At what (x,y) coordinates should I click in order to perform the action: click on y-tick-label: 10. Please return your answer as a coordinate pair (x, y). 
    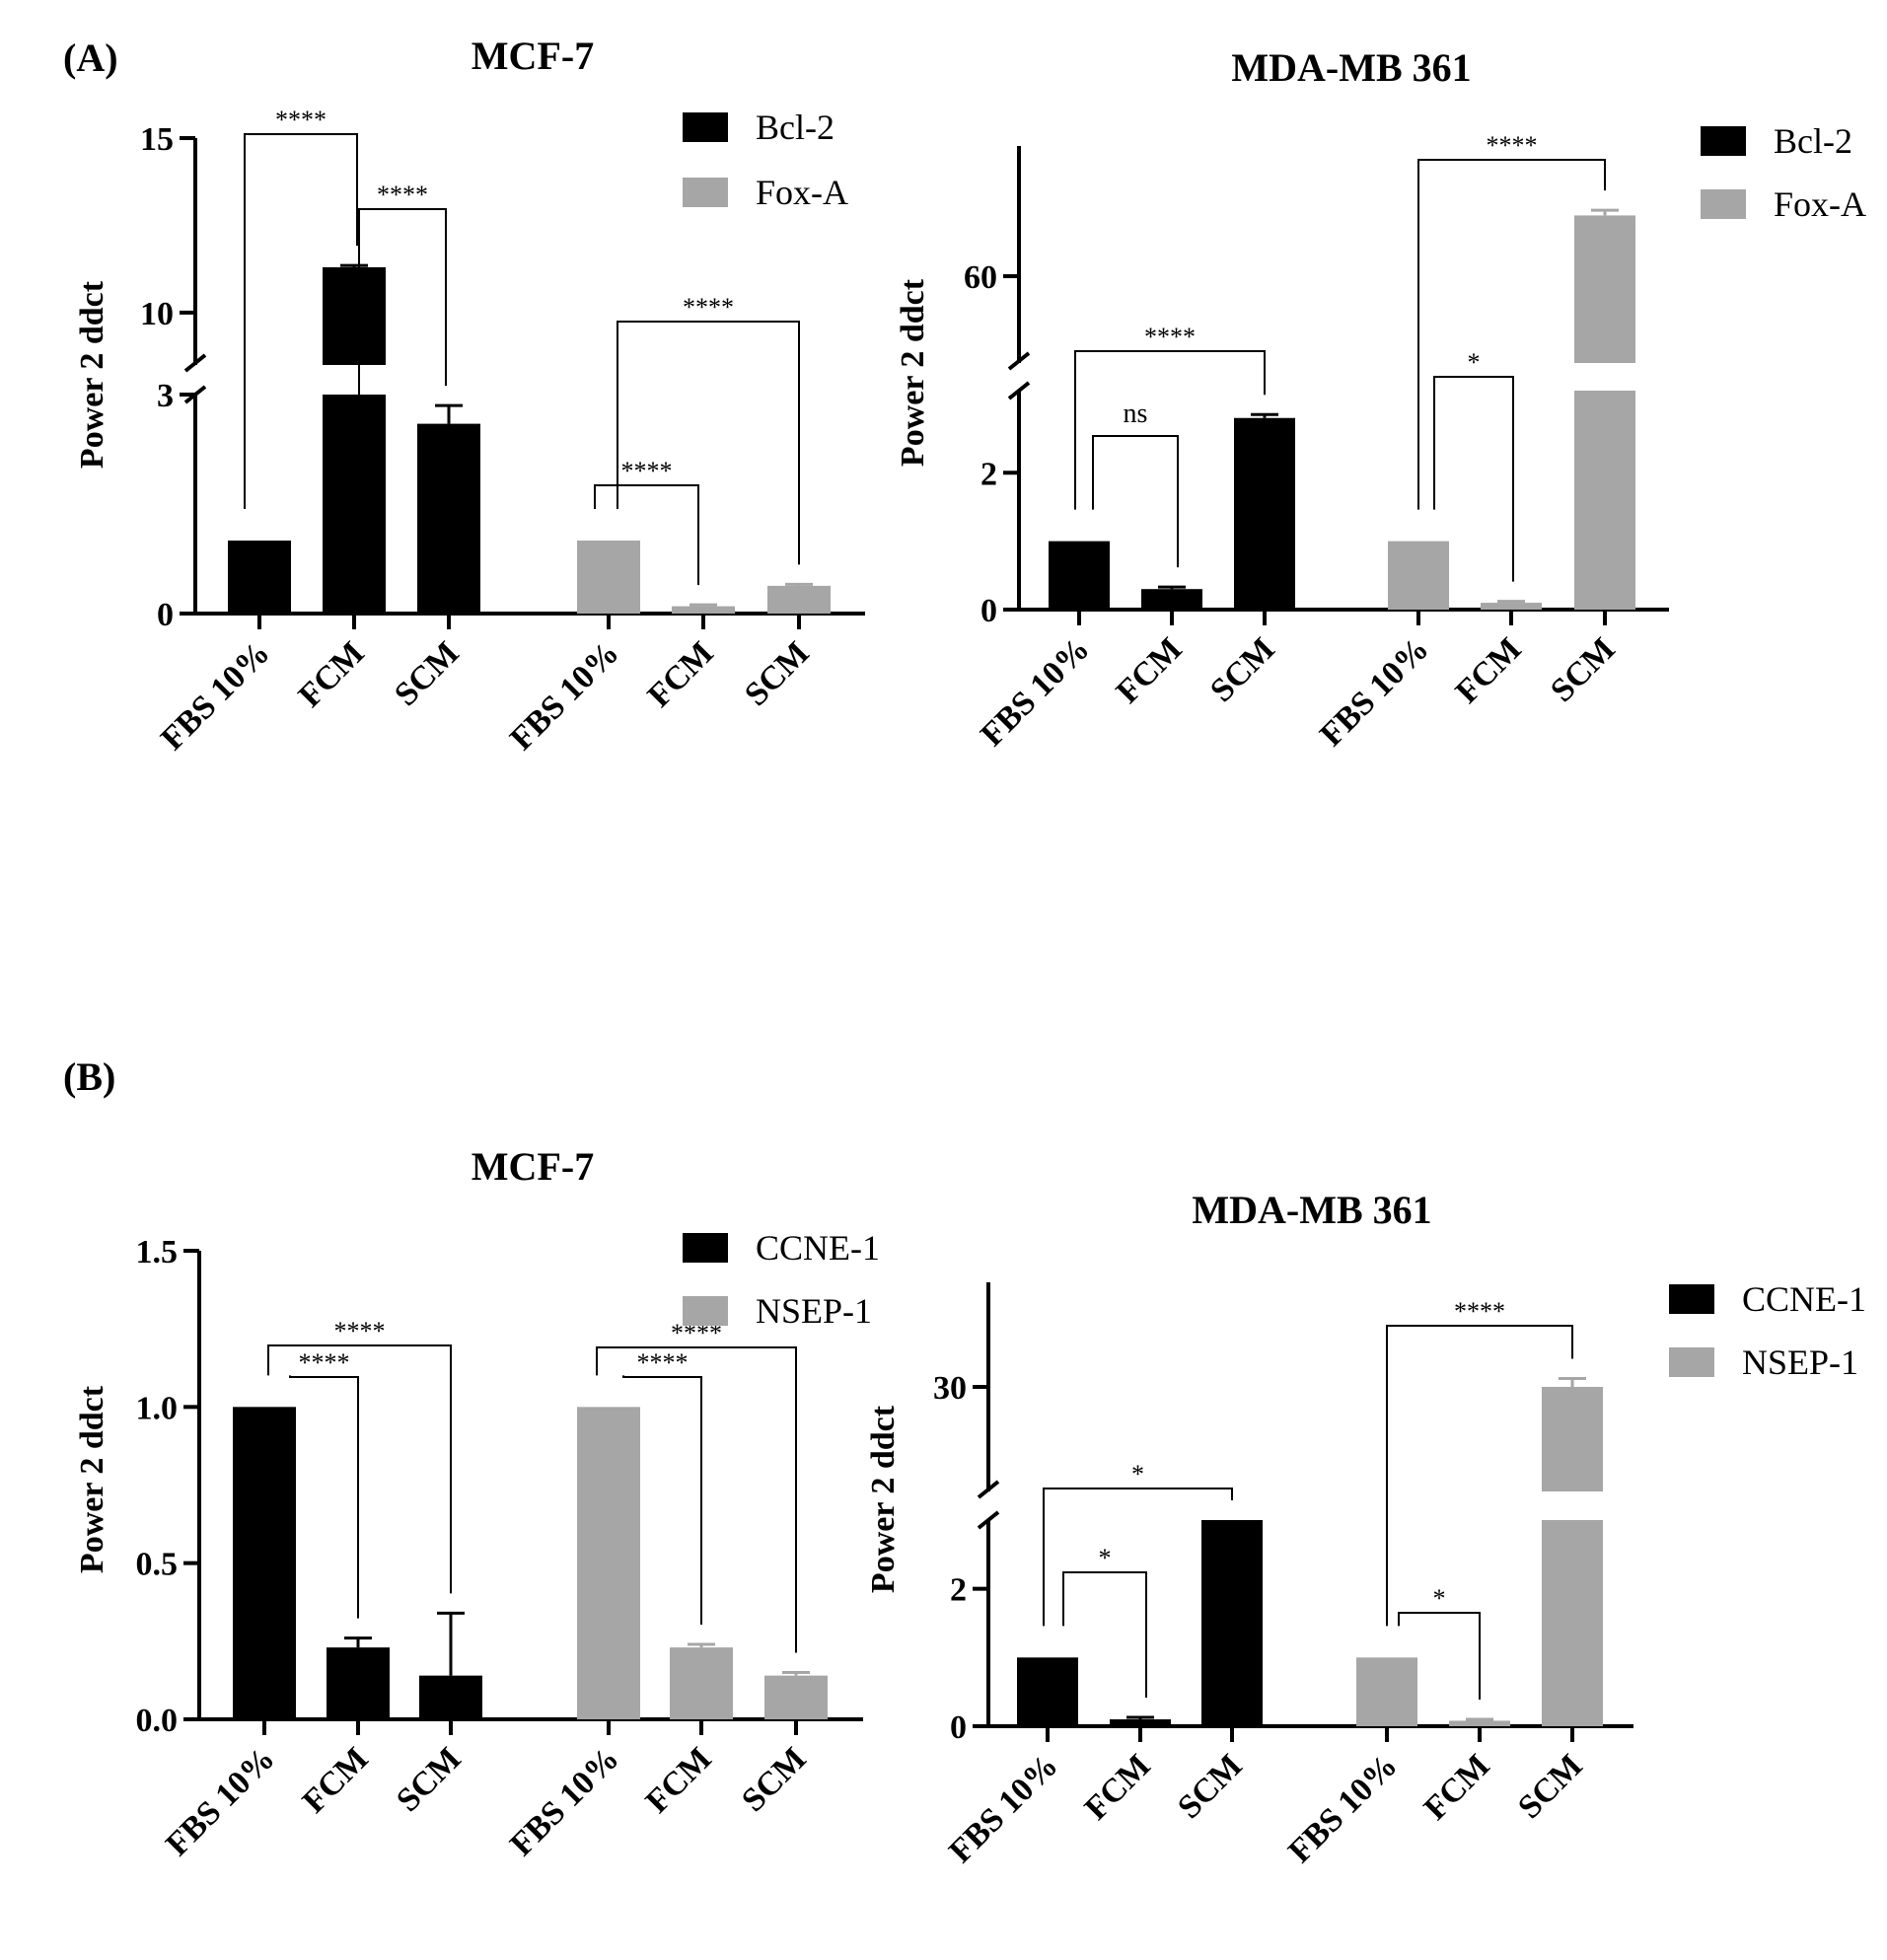
    Looking at the image, I should click on (157, 314).